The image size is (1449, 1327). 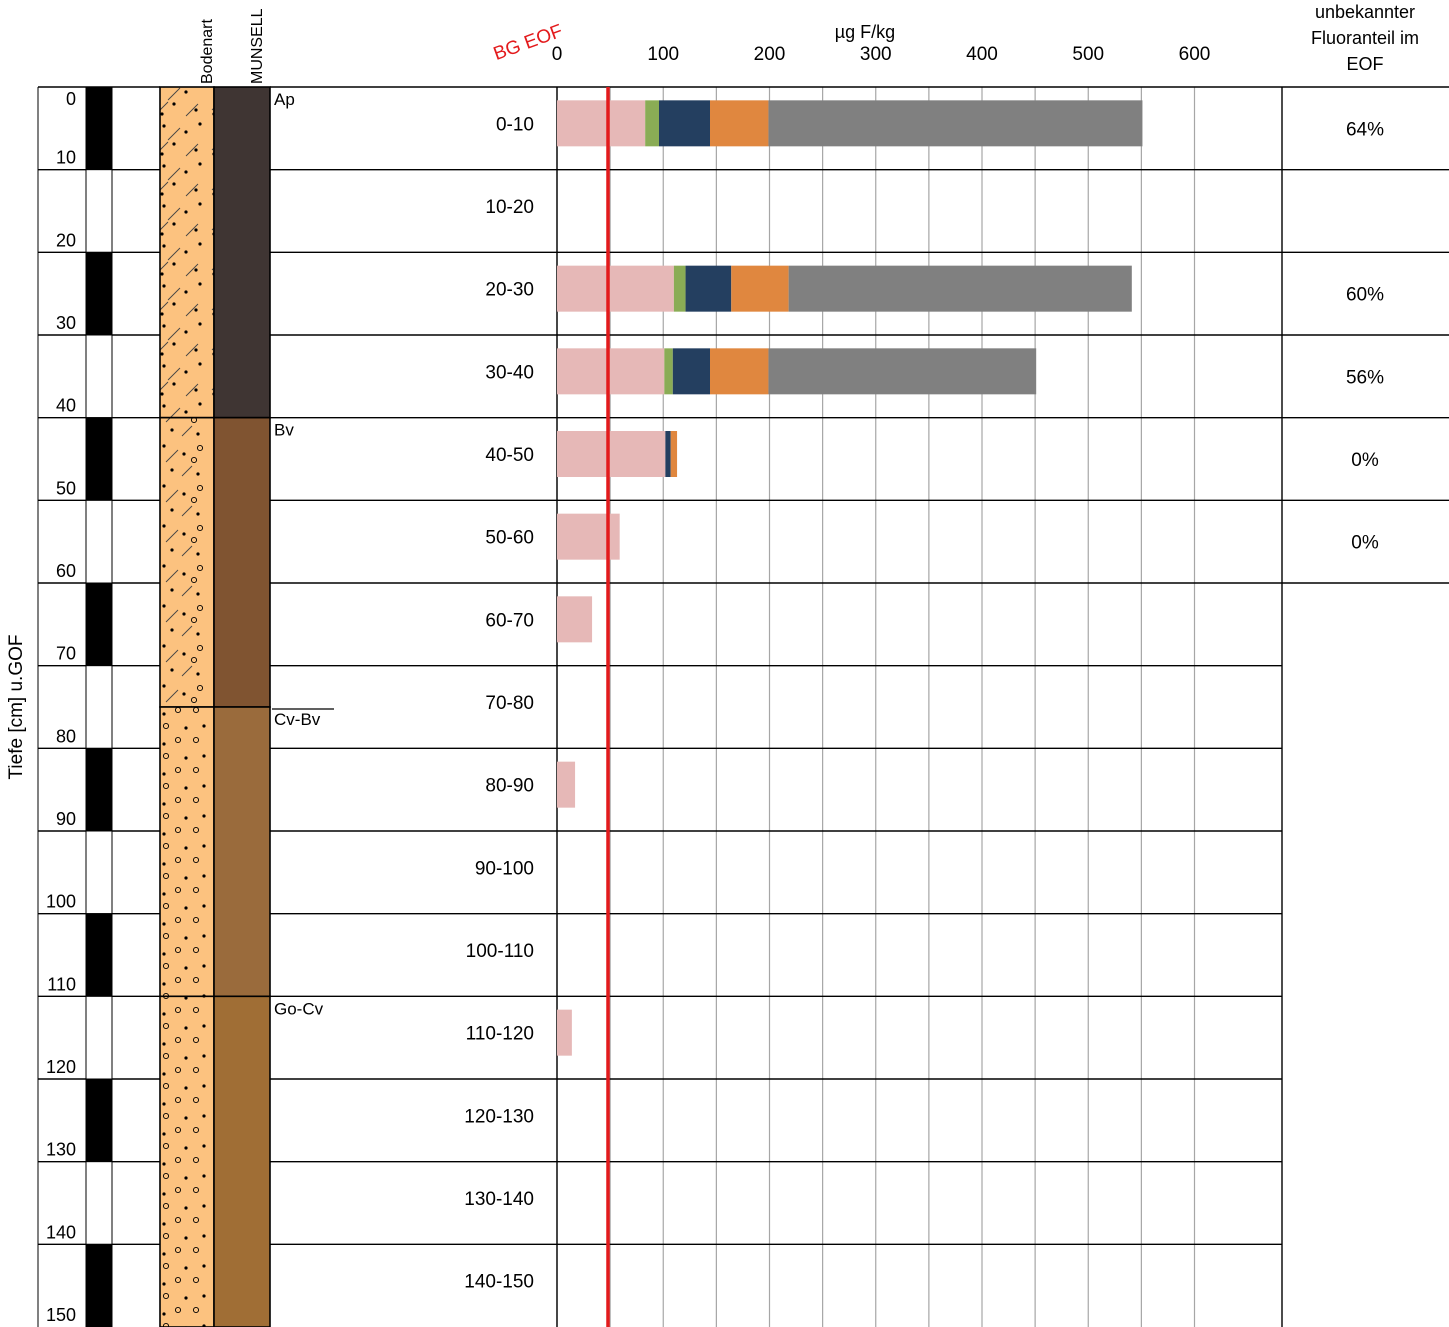 What do you see at coordinates (499, 1199) in the screenshot?
I see `depth-interval-label: 130-140` at bounding box center [499, 1199].